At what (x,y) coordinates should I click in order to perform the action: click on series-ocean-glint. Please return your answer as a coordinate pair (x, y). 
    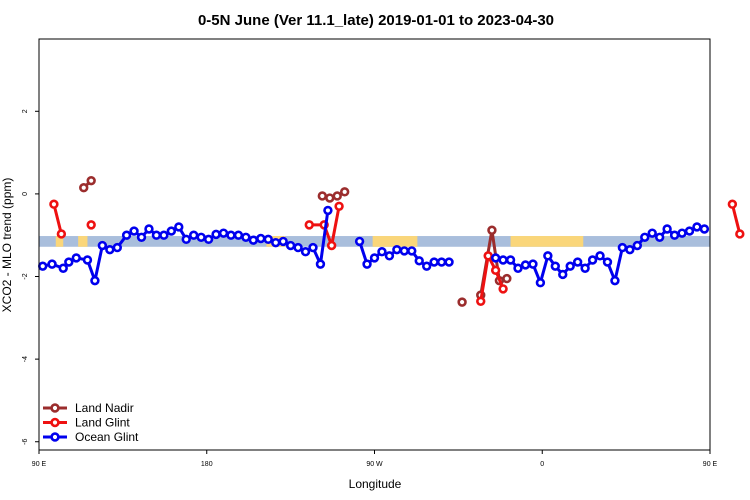
    Looking at the image, I should click on (374, 246).